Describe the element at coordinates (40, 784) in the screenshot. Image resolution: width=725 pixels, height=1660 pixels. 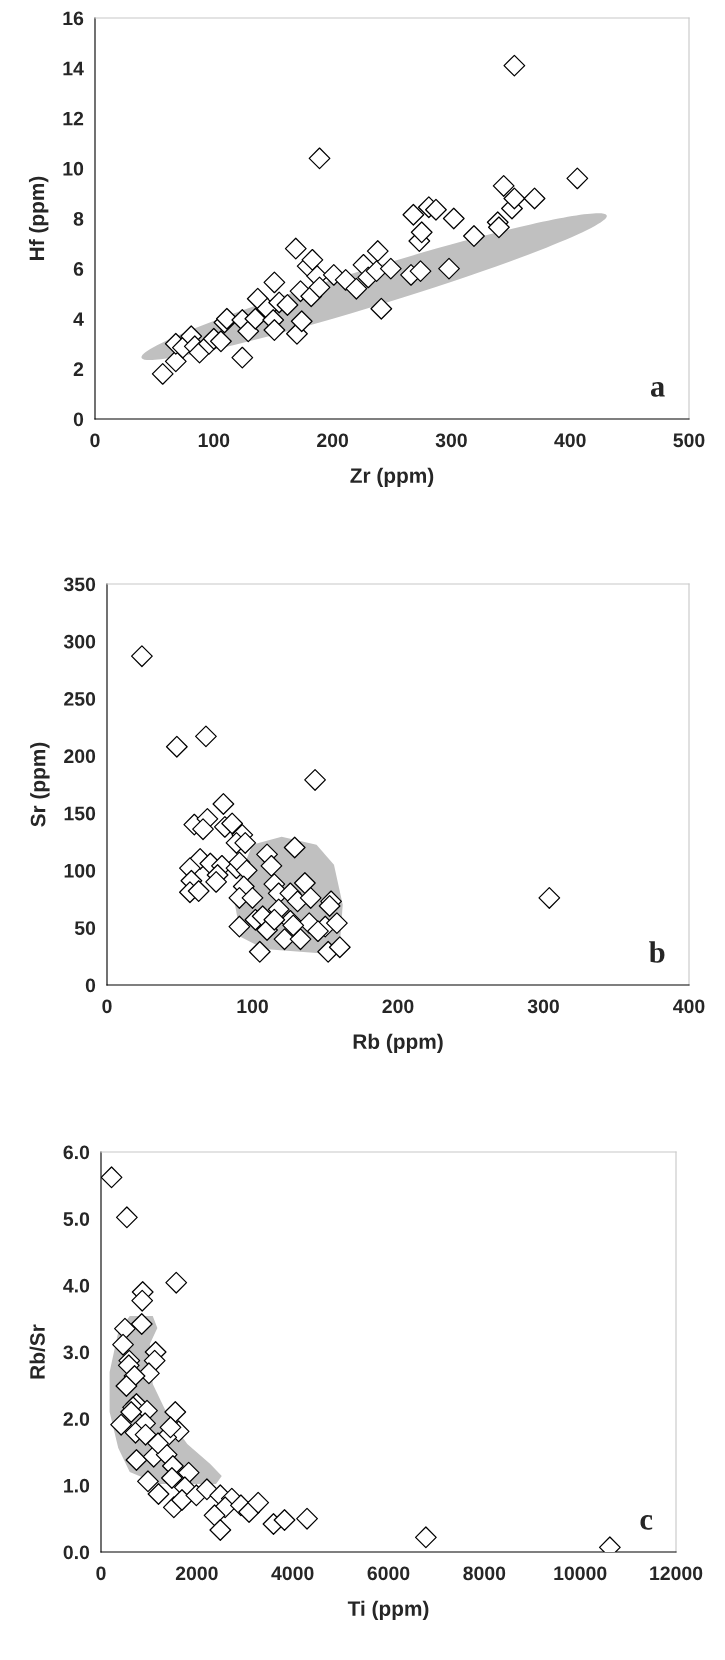
I see `y-axis-title: Sr (ppm)` at that location.